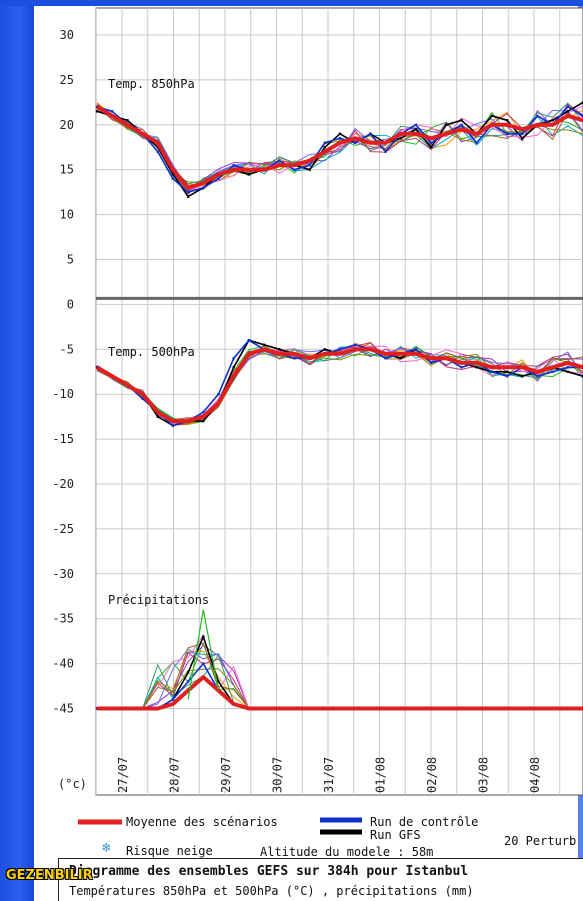 This screenshot has width=583, height=901. What do you see at coordinates (347, 852) in the screenshot?
I see `legend-altitude-label: Altitude du modele : 58m` at bounding box center [347, 852].